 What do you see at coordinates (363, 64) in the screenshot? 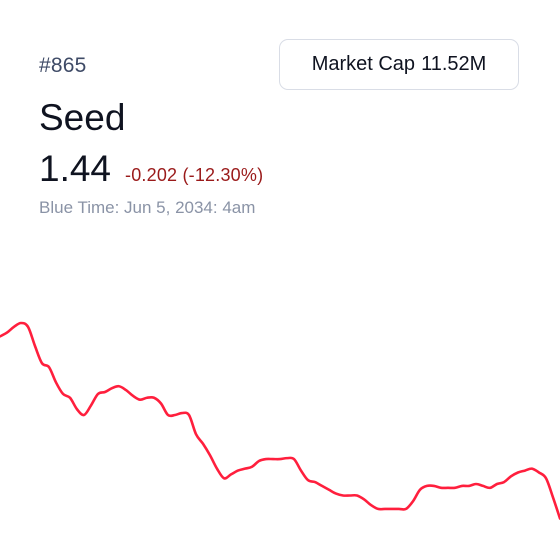
I see `market-cap-label: Market Cap` at bounding box center [363, 64].